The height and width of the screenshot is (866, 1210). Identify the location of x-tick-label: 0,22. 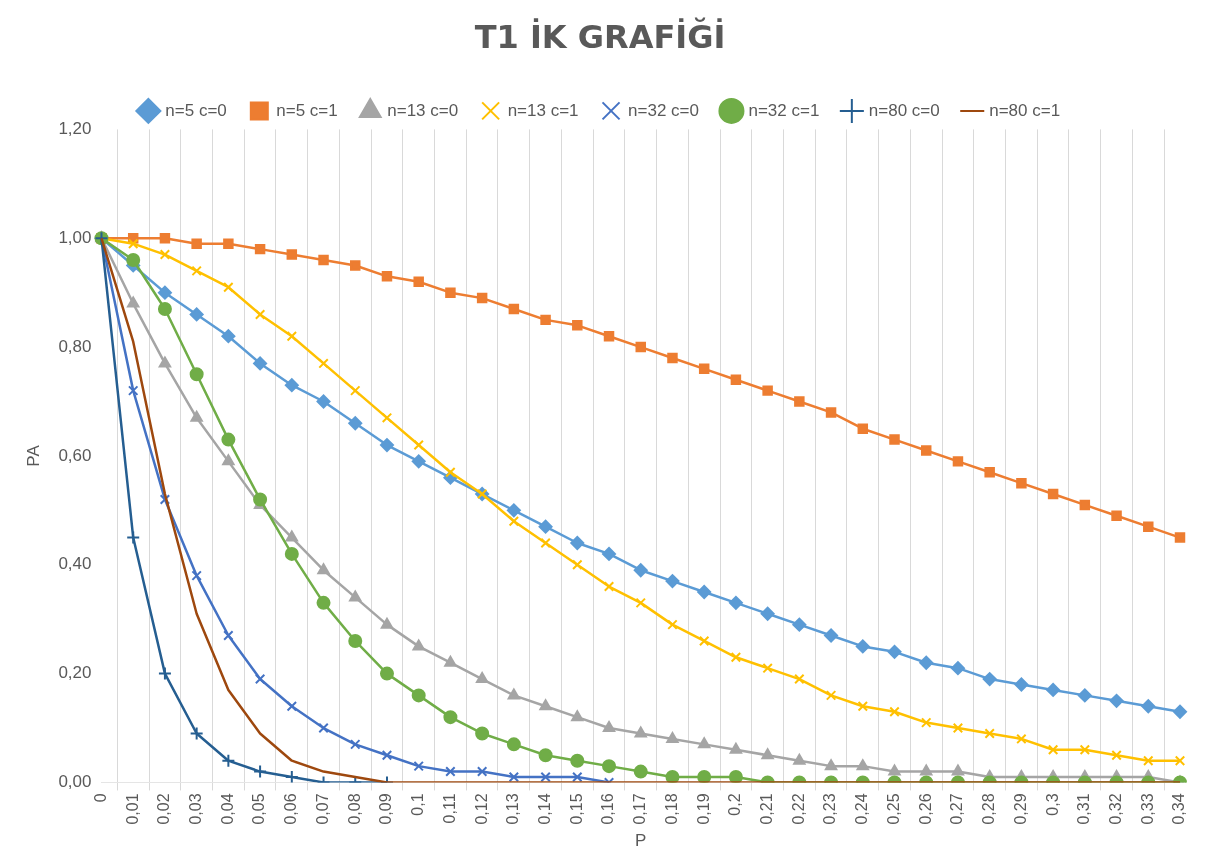
(798, 809).